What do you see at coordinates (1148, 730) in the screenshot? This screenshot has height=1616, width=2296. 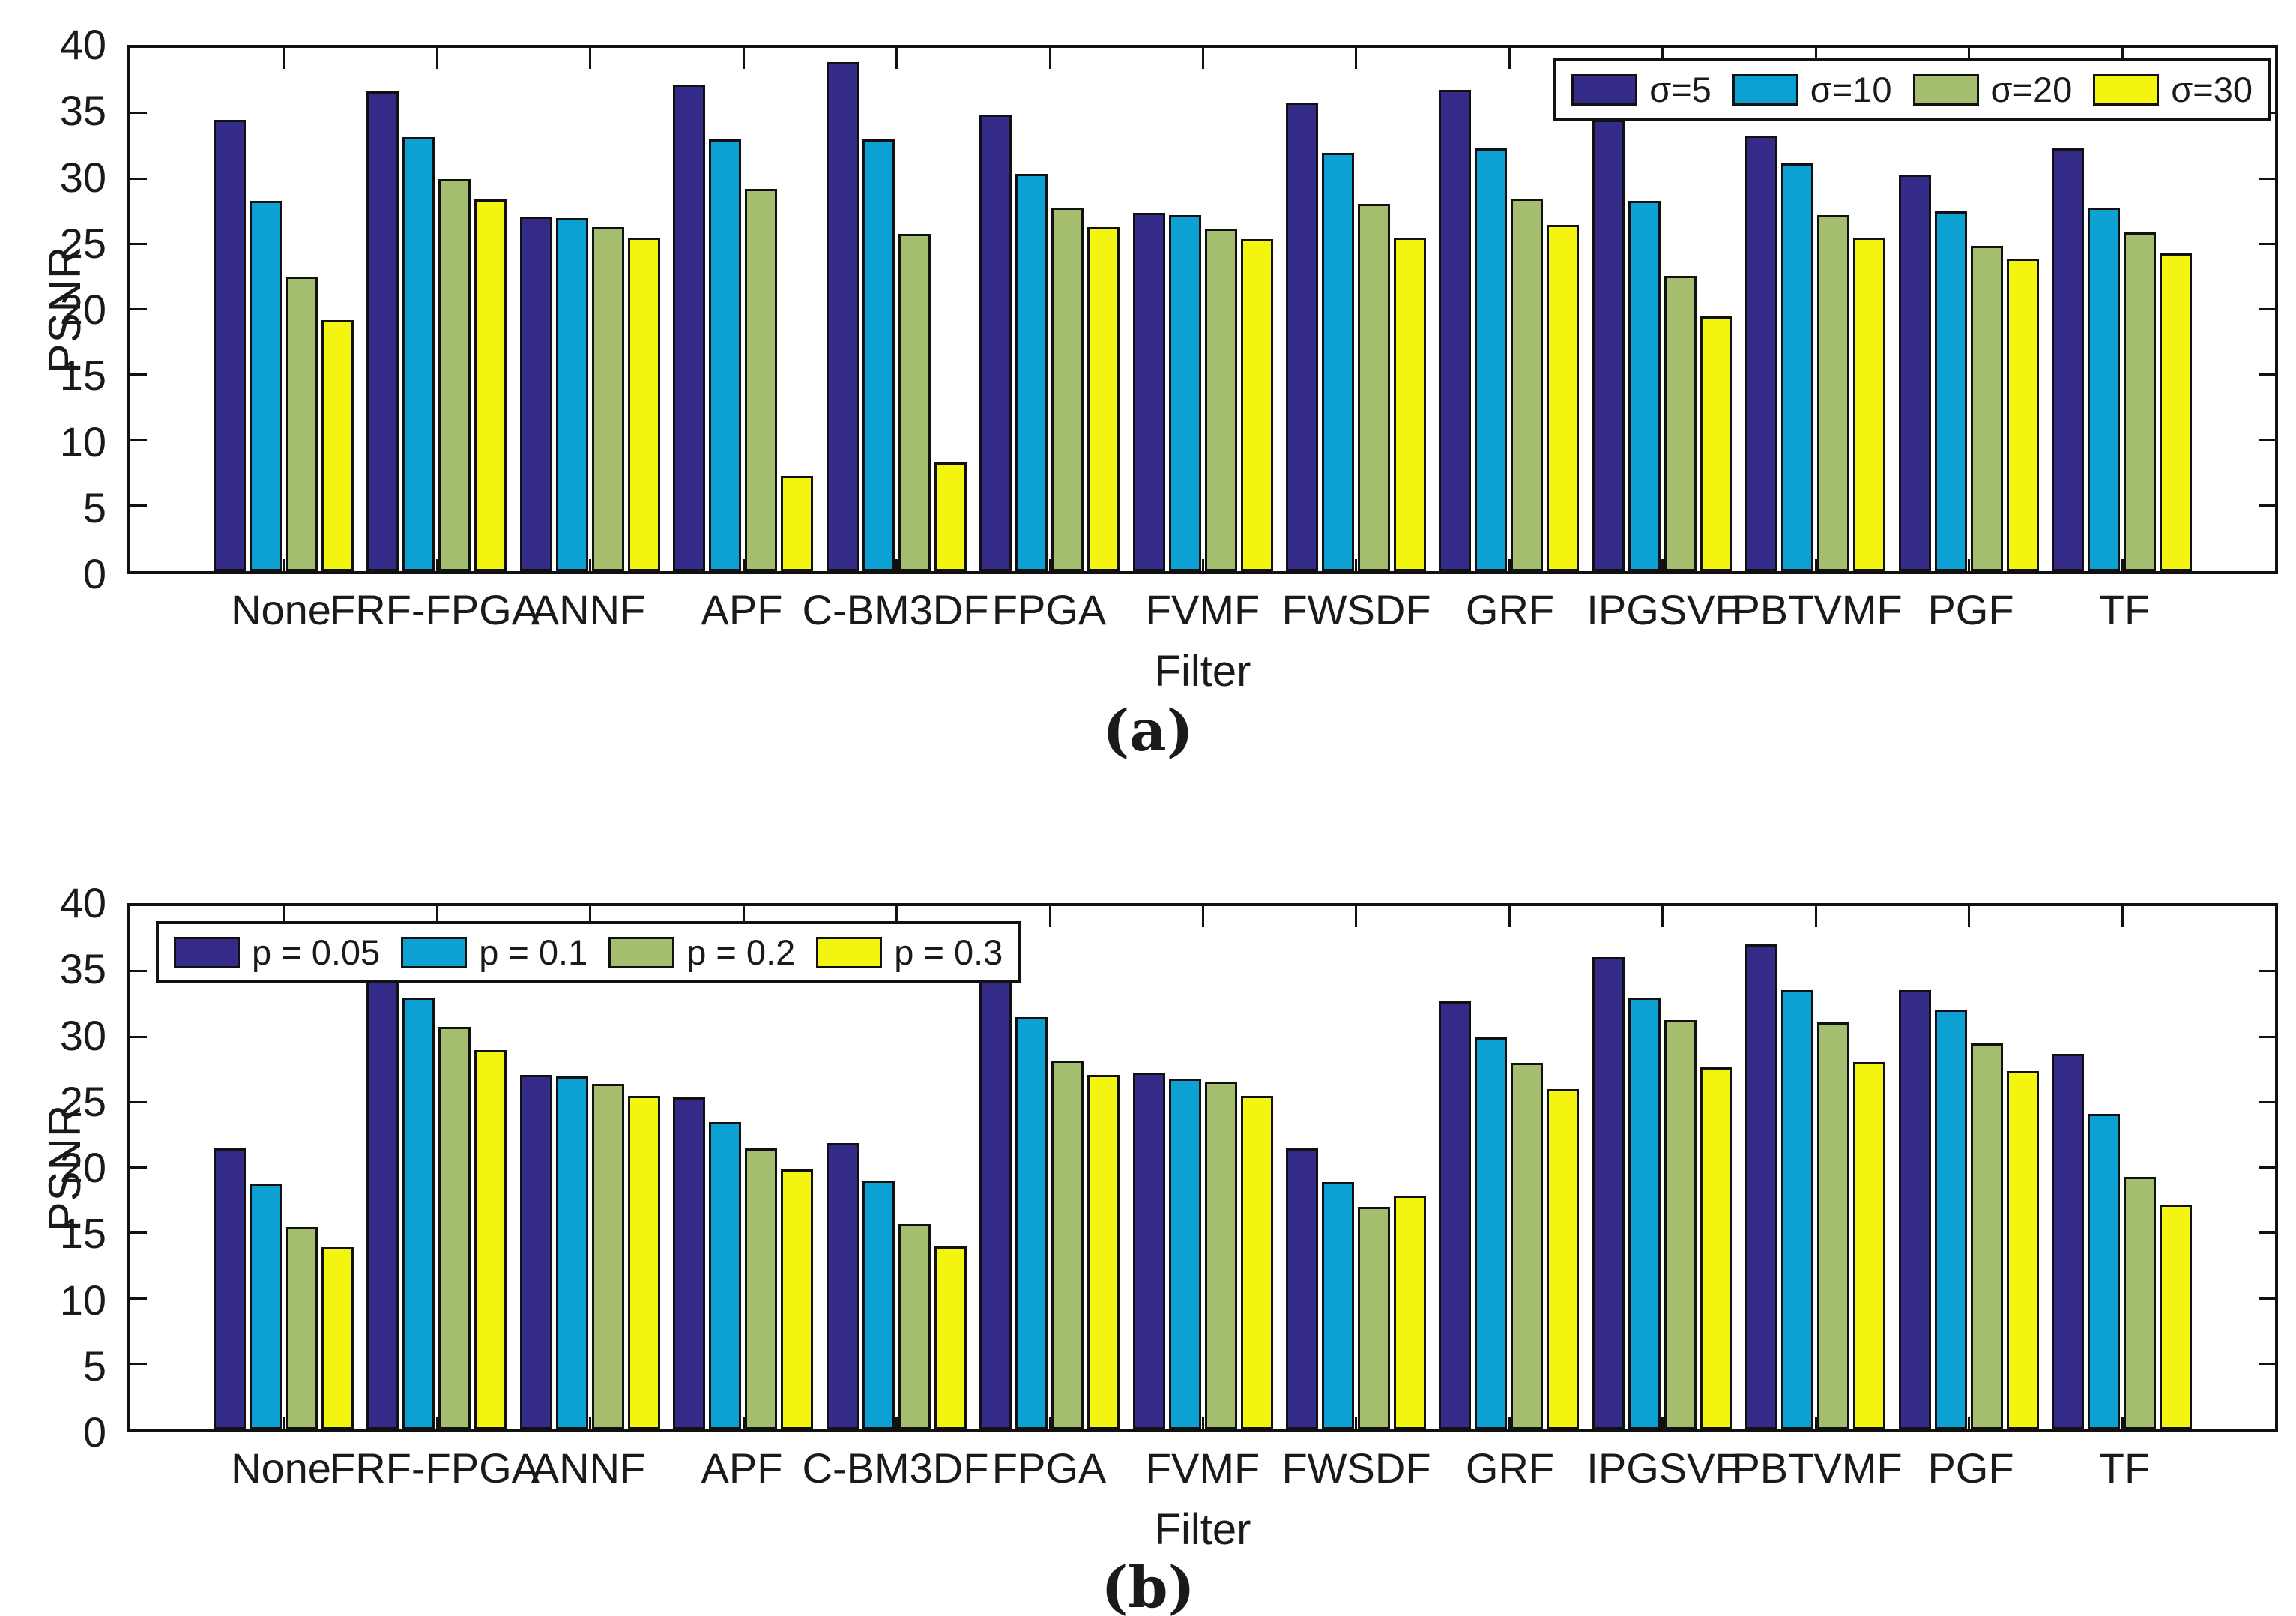 I see `subfigure-caption-a: (a)` at bounding box center [1148, 730].